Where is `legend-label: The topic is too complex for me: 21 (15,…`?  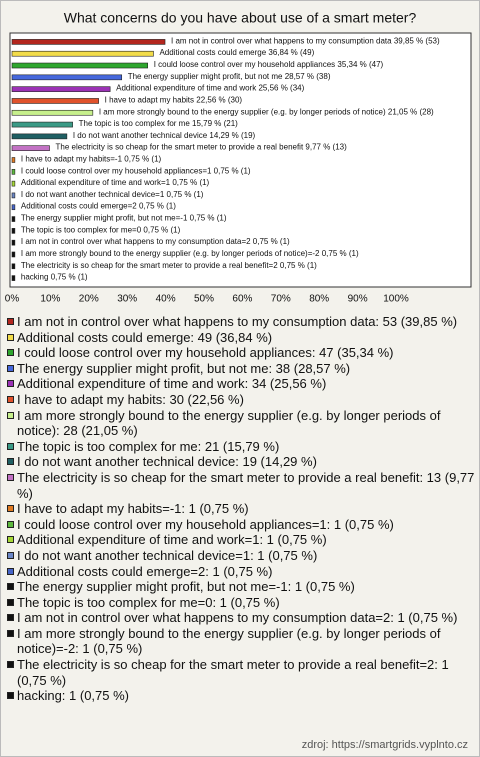 legend-label: The topic is too complex for me: 21 (15,… is located at coordinates (148, 446).